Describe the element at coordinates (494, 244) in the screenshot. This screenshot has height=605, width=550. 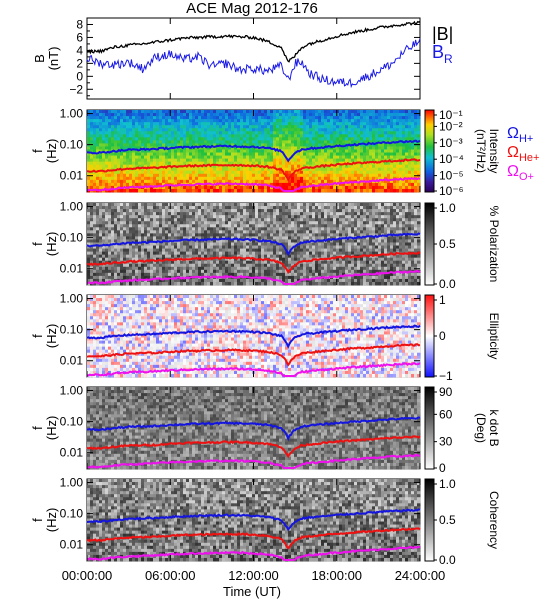
I see `colorbar-title-polarization: % Polarization` at that location.